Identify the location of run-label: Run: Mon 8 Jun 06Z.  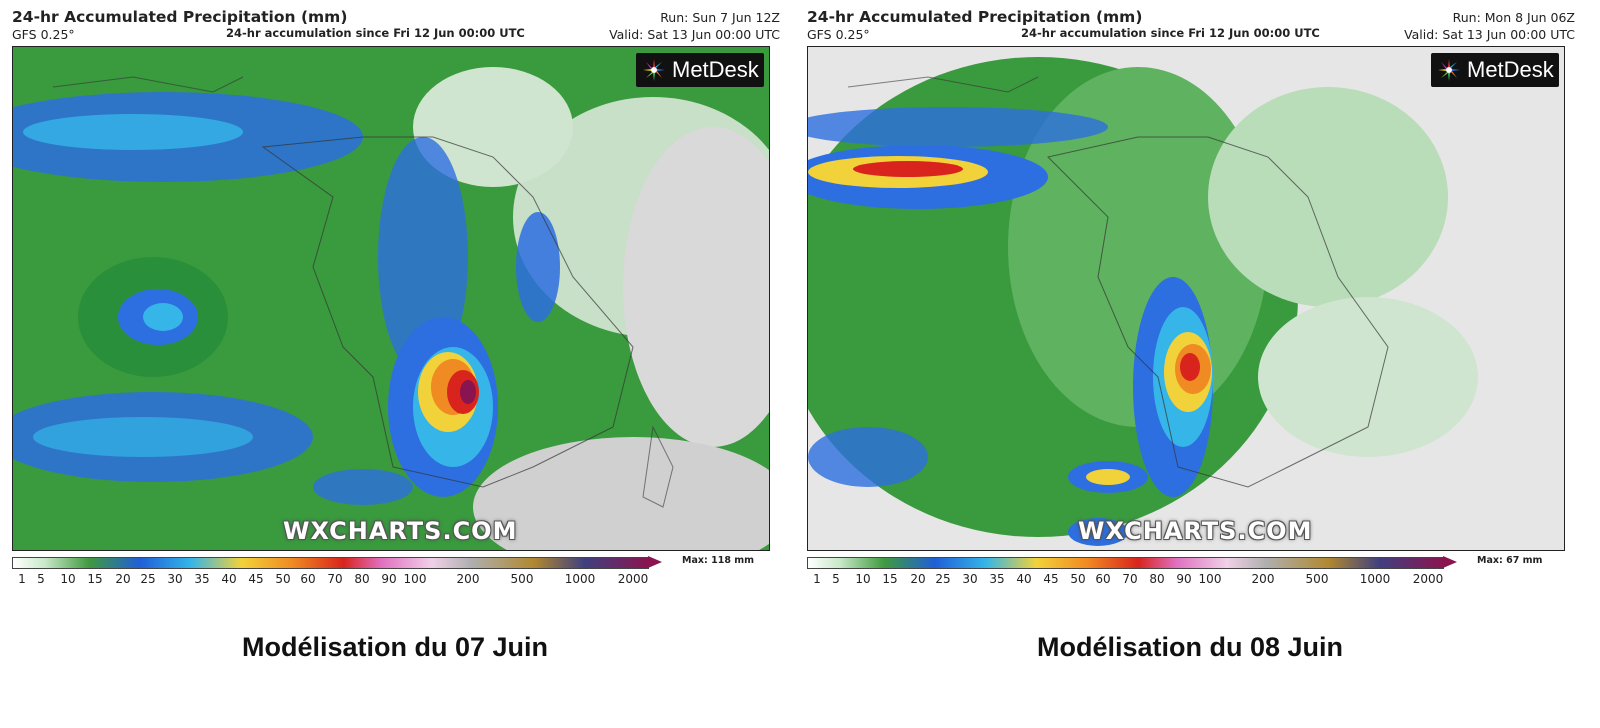
(1513, 17).